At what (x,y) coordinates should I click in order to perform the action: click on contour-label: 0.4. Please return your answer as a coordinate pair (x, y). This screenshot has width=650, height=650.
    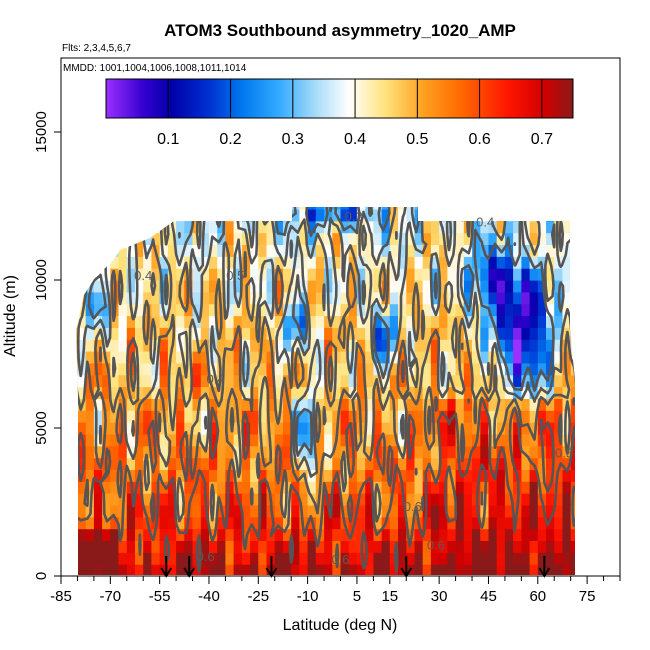
    Looking at the image, I should click on (216, 379).